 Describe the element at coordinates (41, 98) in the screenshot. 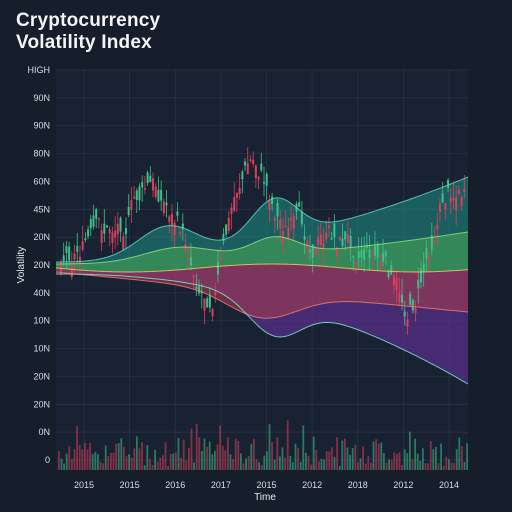

I see `y-tick-label: 90N` at that location.